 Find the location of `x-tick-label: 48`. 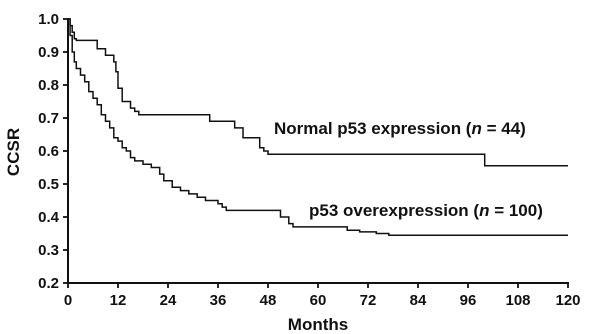

x-tick-label: 48 is located at coordinates (268, 300).